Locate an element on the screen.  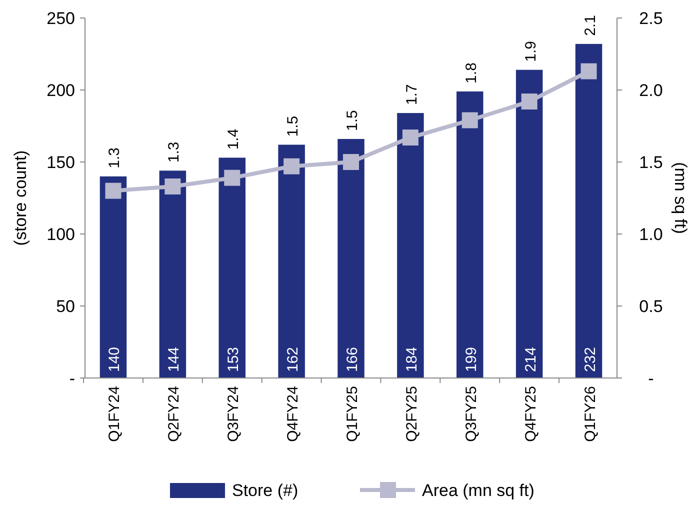
y2-tick-label: 1.0 is located at coordinates (651, 234).